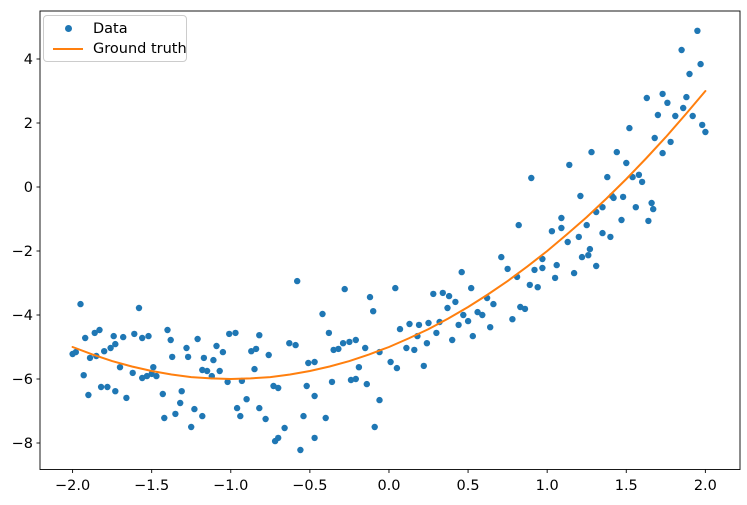  I want to click on y-tick-label: 4, so click(28, 60).